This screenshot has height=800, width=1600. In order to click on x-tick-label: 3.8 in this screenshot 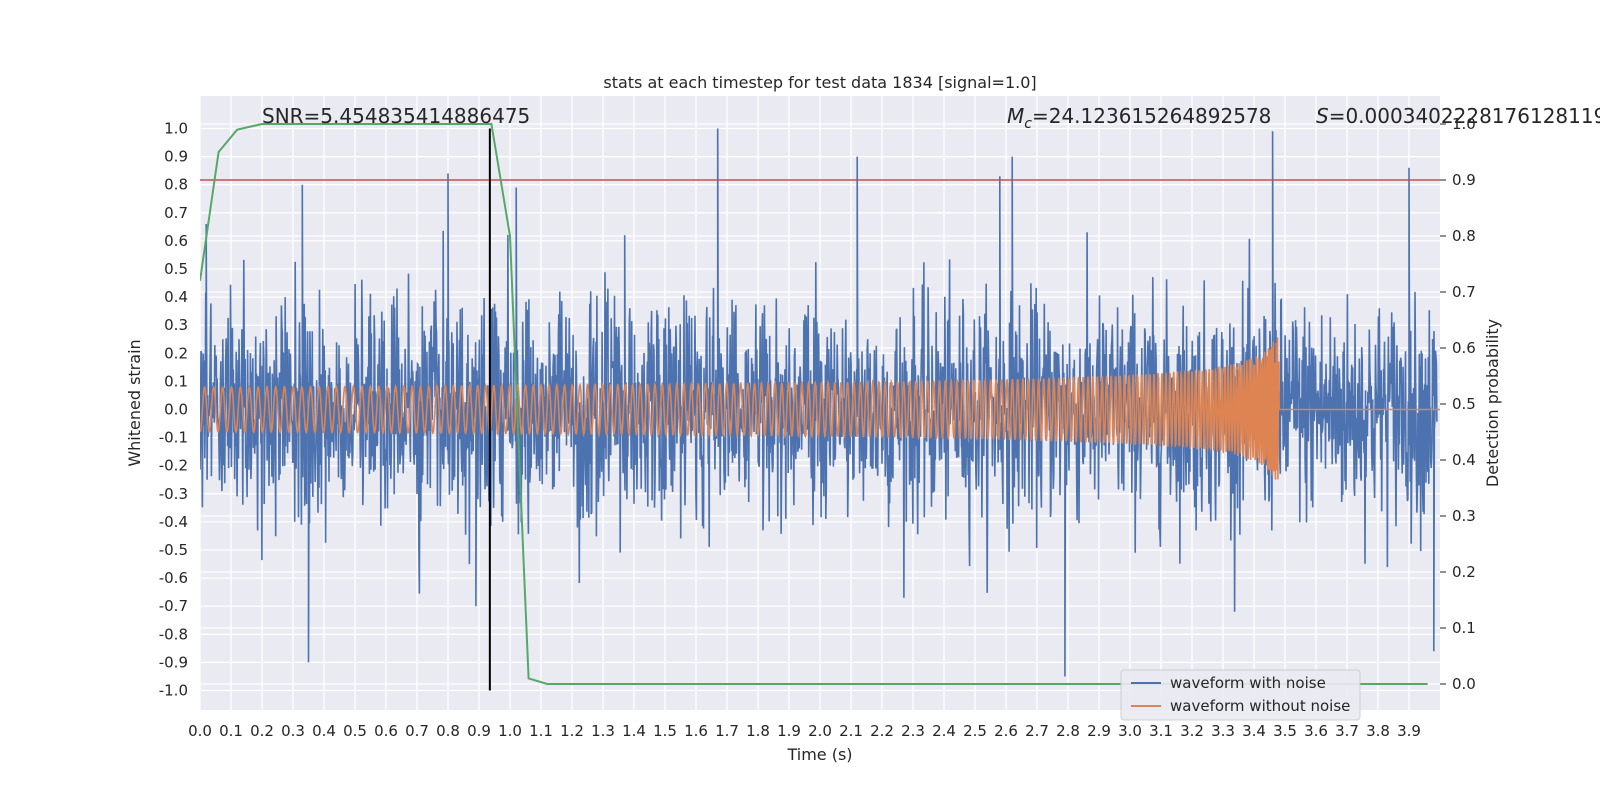, I will do `click(1378, 731)`.